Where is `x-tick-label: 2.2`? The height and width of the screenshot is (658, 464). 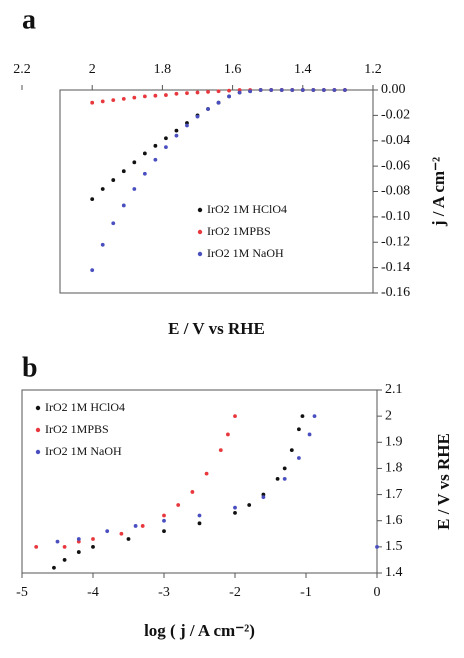
x-tick-label: 2.2 is located at coordinates (22, 69).